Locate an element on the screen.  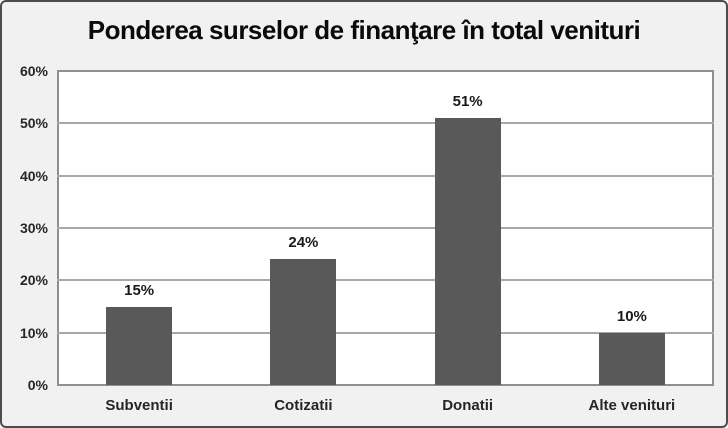
bar-value-label-cotizatii: 24% is located at coordinates (303, 243).